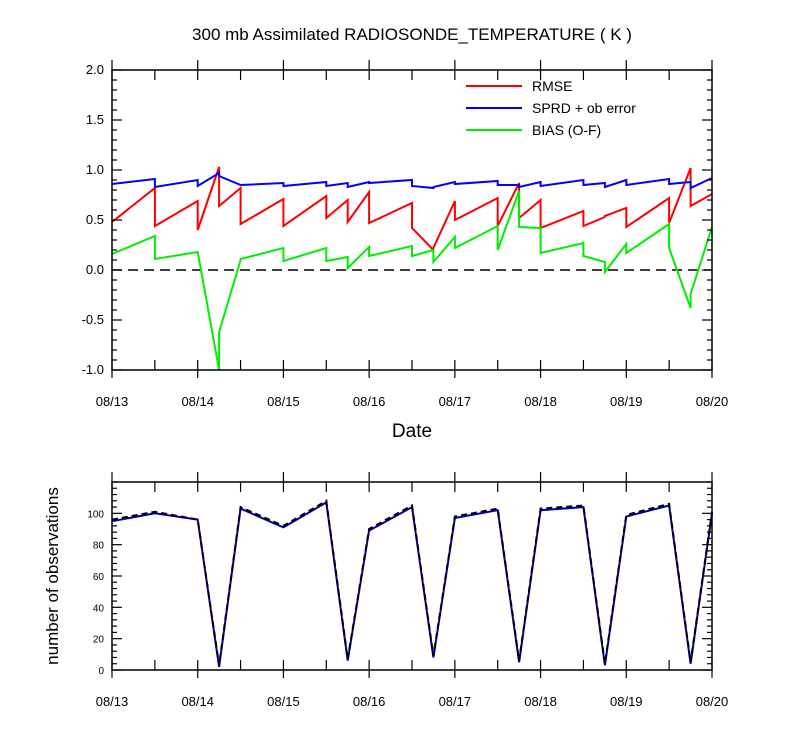 The image size is (800, 750). Describe the element at coordinates (95, 169) in the screenshot. I see `y-tick-label: 1.0` at that location.